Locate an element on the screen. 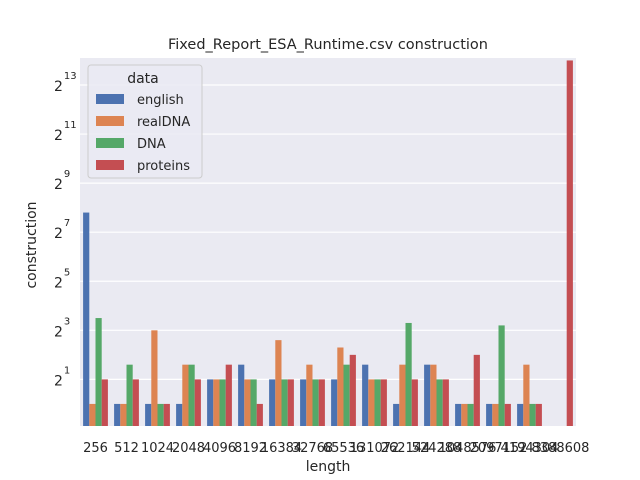 The width and height of the screenshot is (640, 480). x-tick-label: 1048576 is located at coordinates (468, 448).